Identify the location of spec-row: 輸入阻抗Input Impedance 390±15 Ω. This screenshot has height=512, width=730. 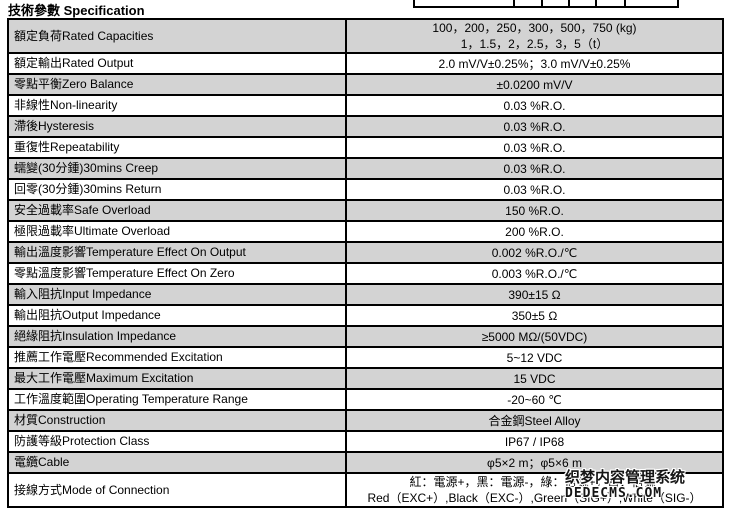
(365, 294).